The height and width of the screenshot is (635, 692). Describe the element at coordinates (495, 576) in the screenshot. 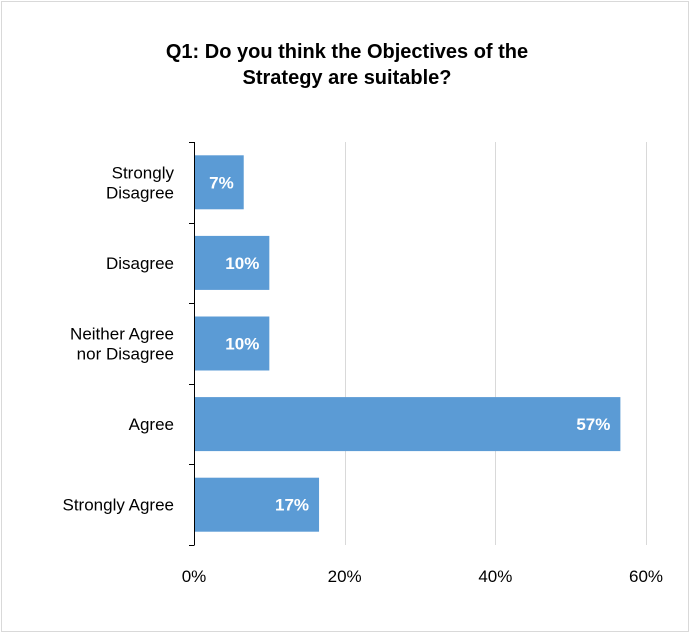

I see `x-tick-label: 40%` at that location.